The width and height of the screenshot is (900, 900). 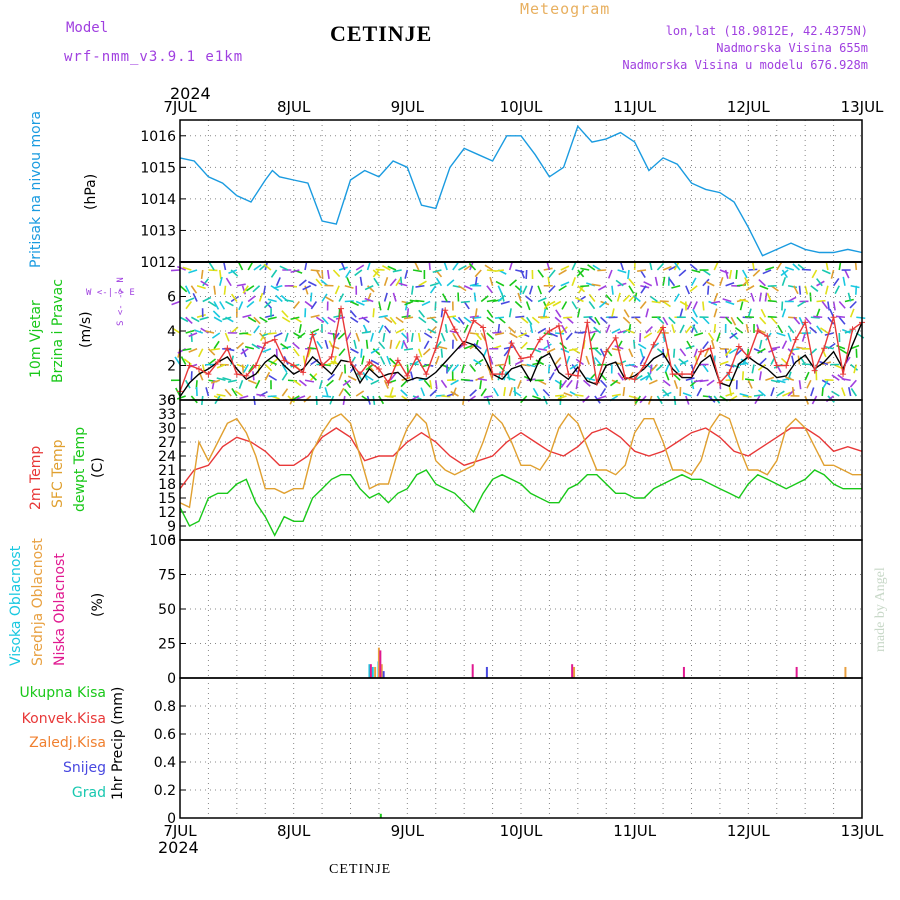 What do you see at coordinates (165, 735) in the screenshot?
I see `ytick-label: 0.6` at bounding box center [165, 735].